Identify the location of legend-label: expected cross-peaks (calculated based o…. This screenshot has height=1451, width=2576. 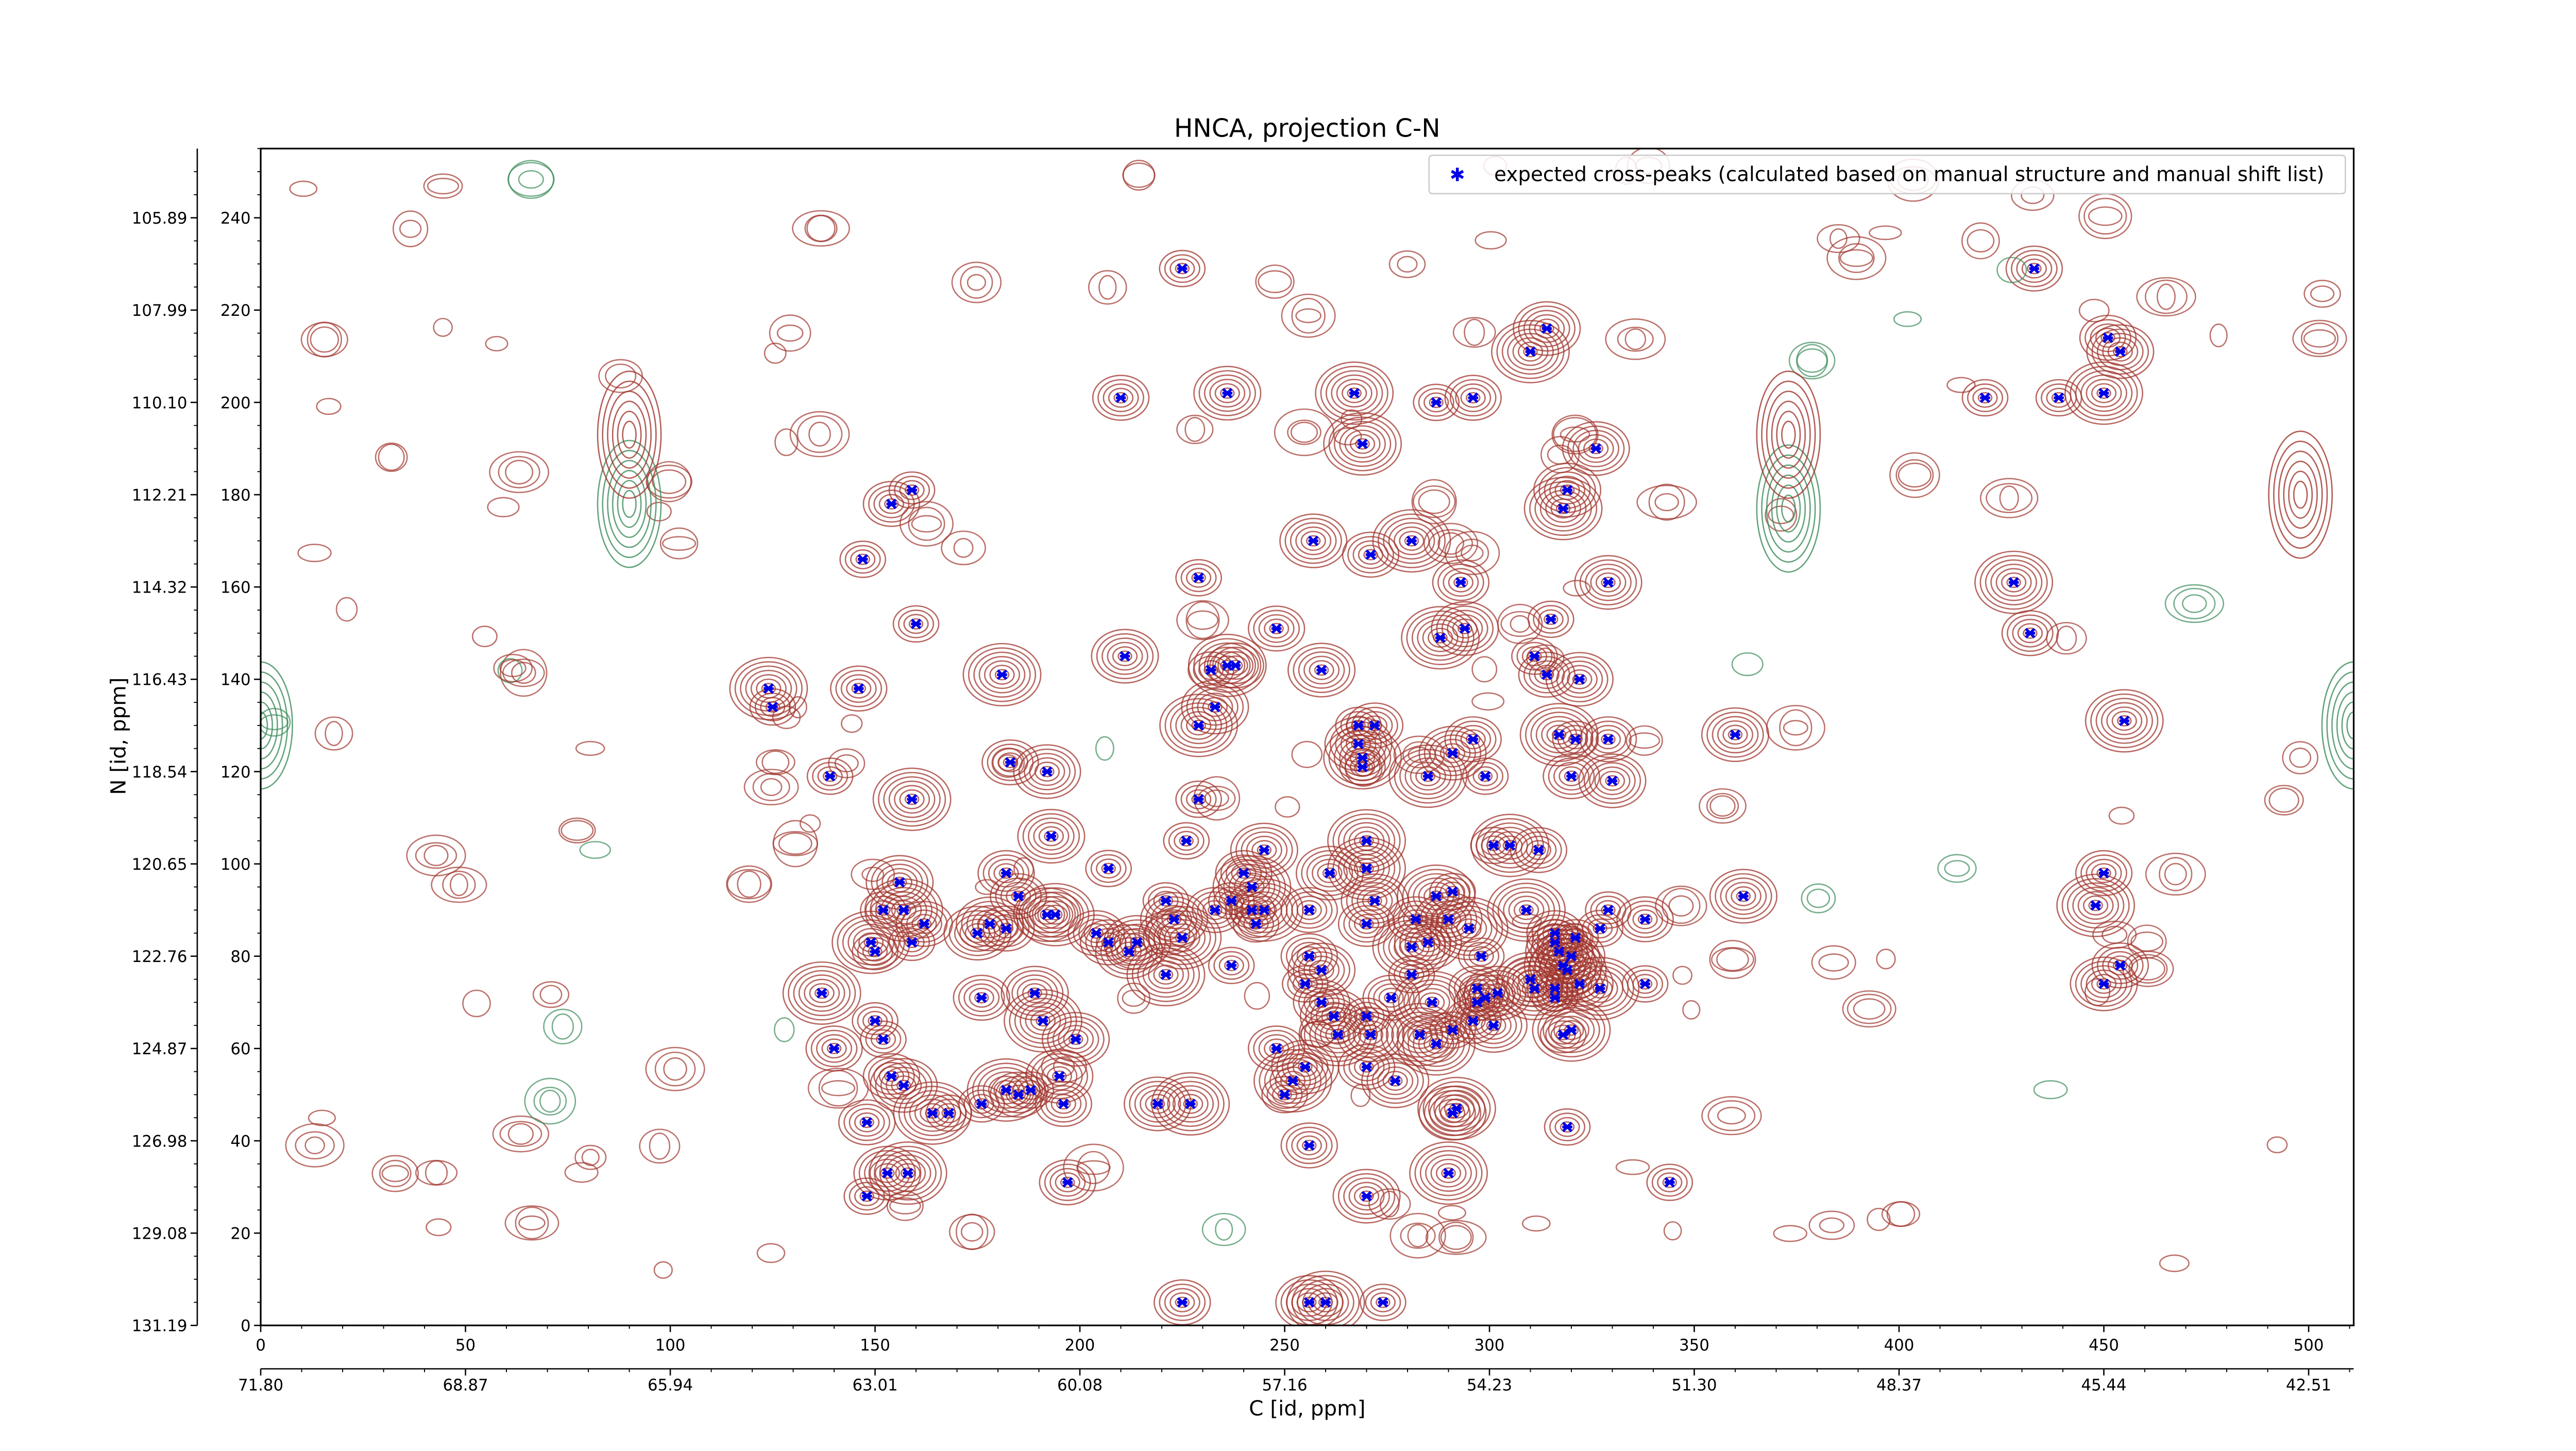
(1909, 174).